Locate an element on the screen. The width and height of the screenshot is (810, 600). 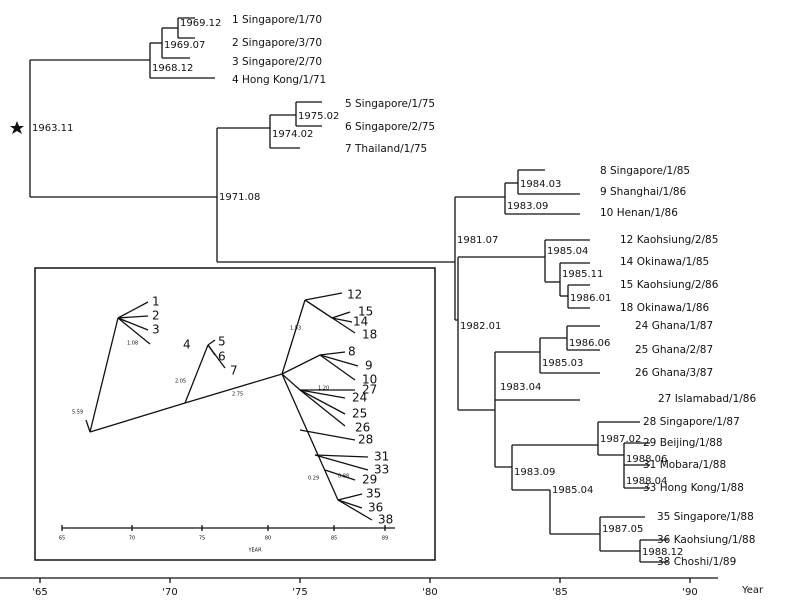
tip-label: 2 Singapore/3/70 is located at coordinates (277, 43).